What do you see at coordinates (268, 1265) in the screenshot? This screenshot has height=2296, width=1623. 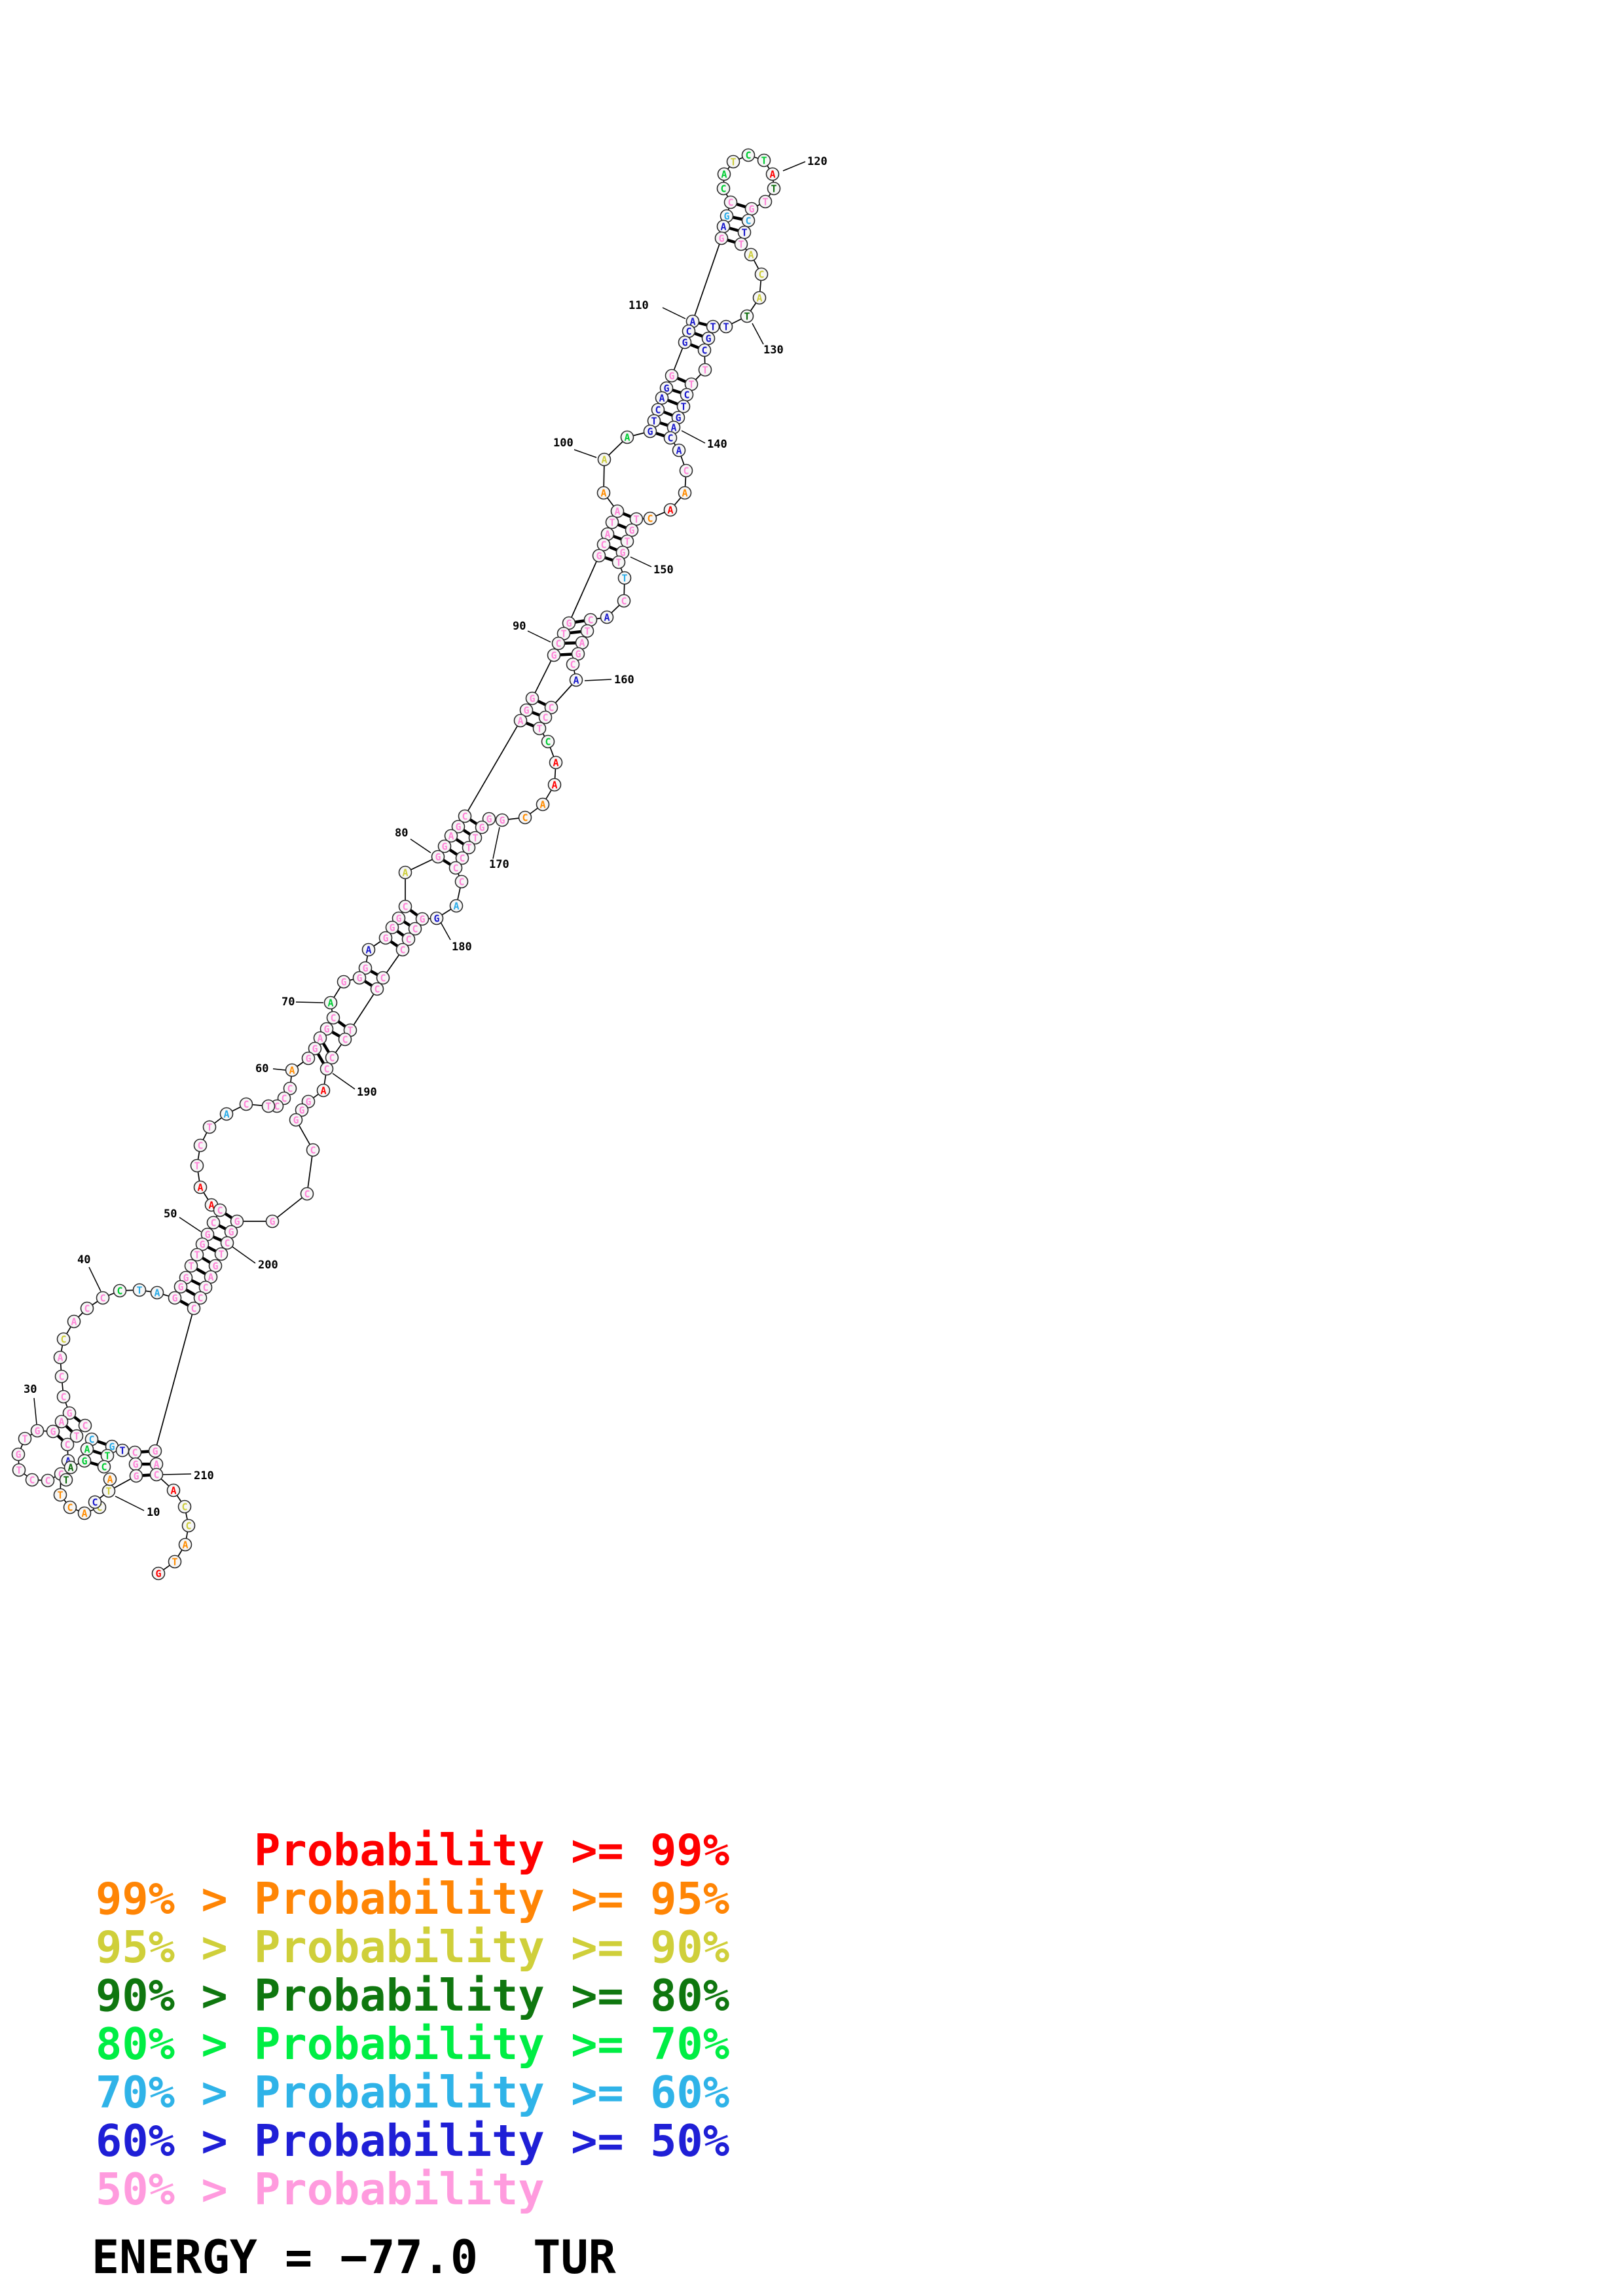 I see `position-label: 200` at bounding box center [268, 1265].